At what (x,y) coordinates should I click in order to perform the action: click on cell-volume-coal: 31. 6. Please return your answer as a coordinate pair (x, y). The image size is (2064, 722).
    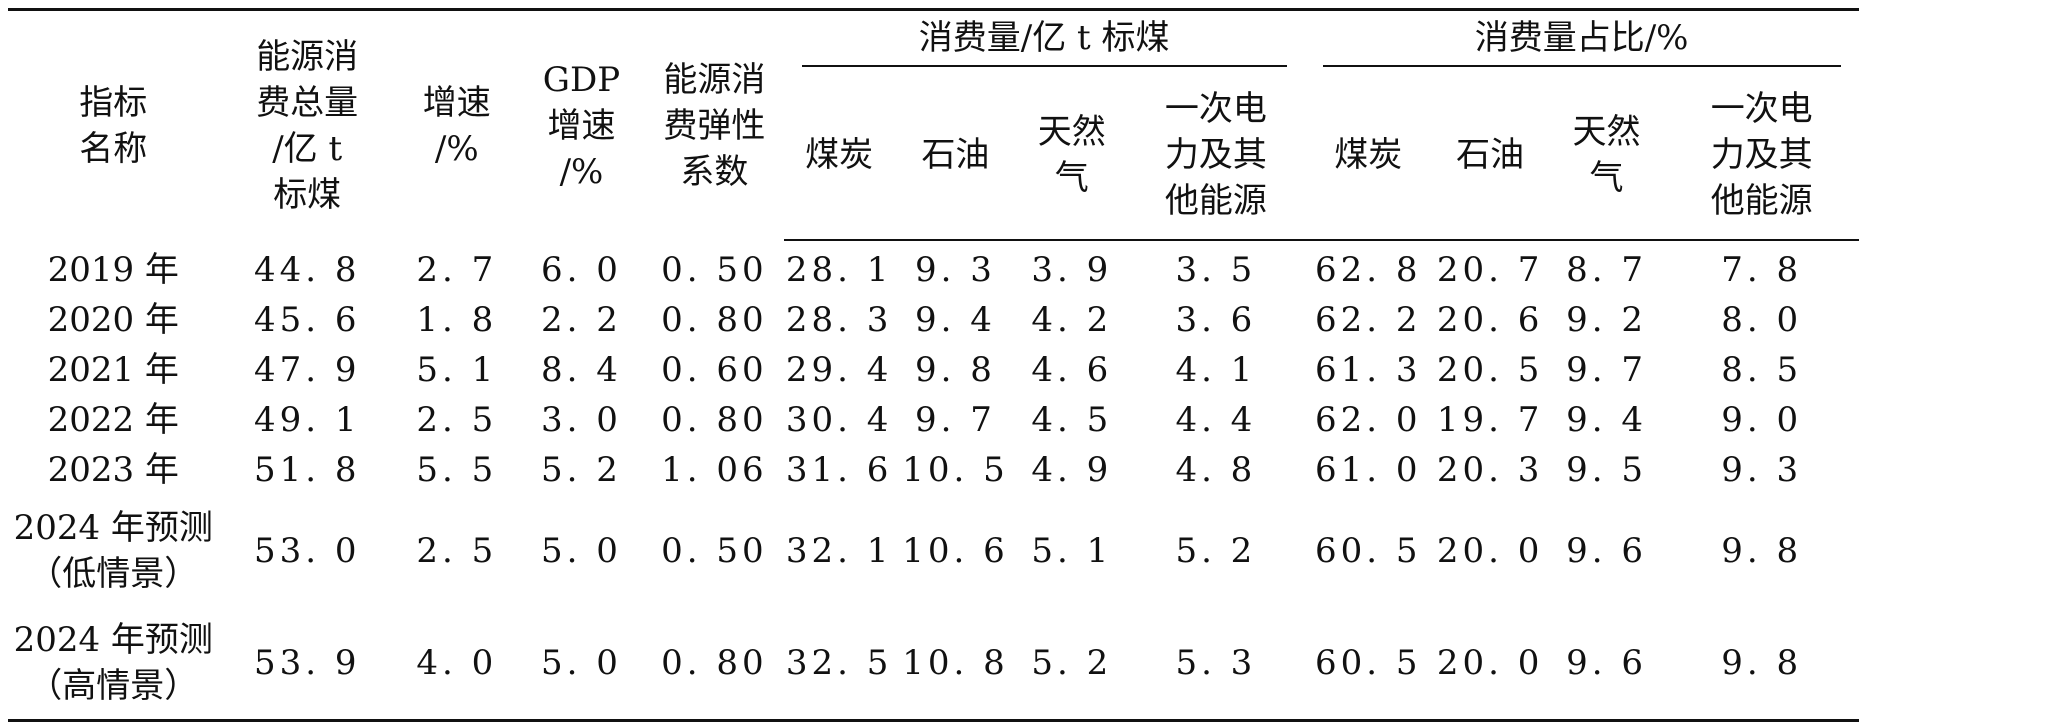
    Looking at the image, I should click on (839, 470).